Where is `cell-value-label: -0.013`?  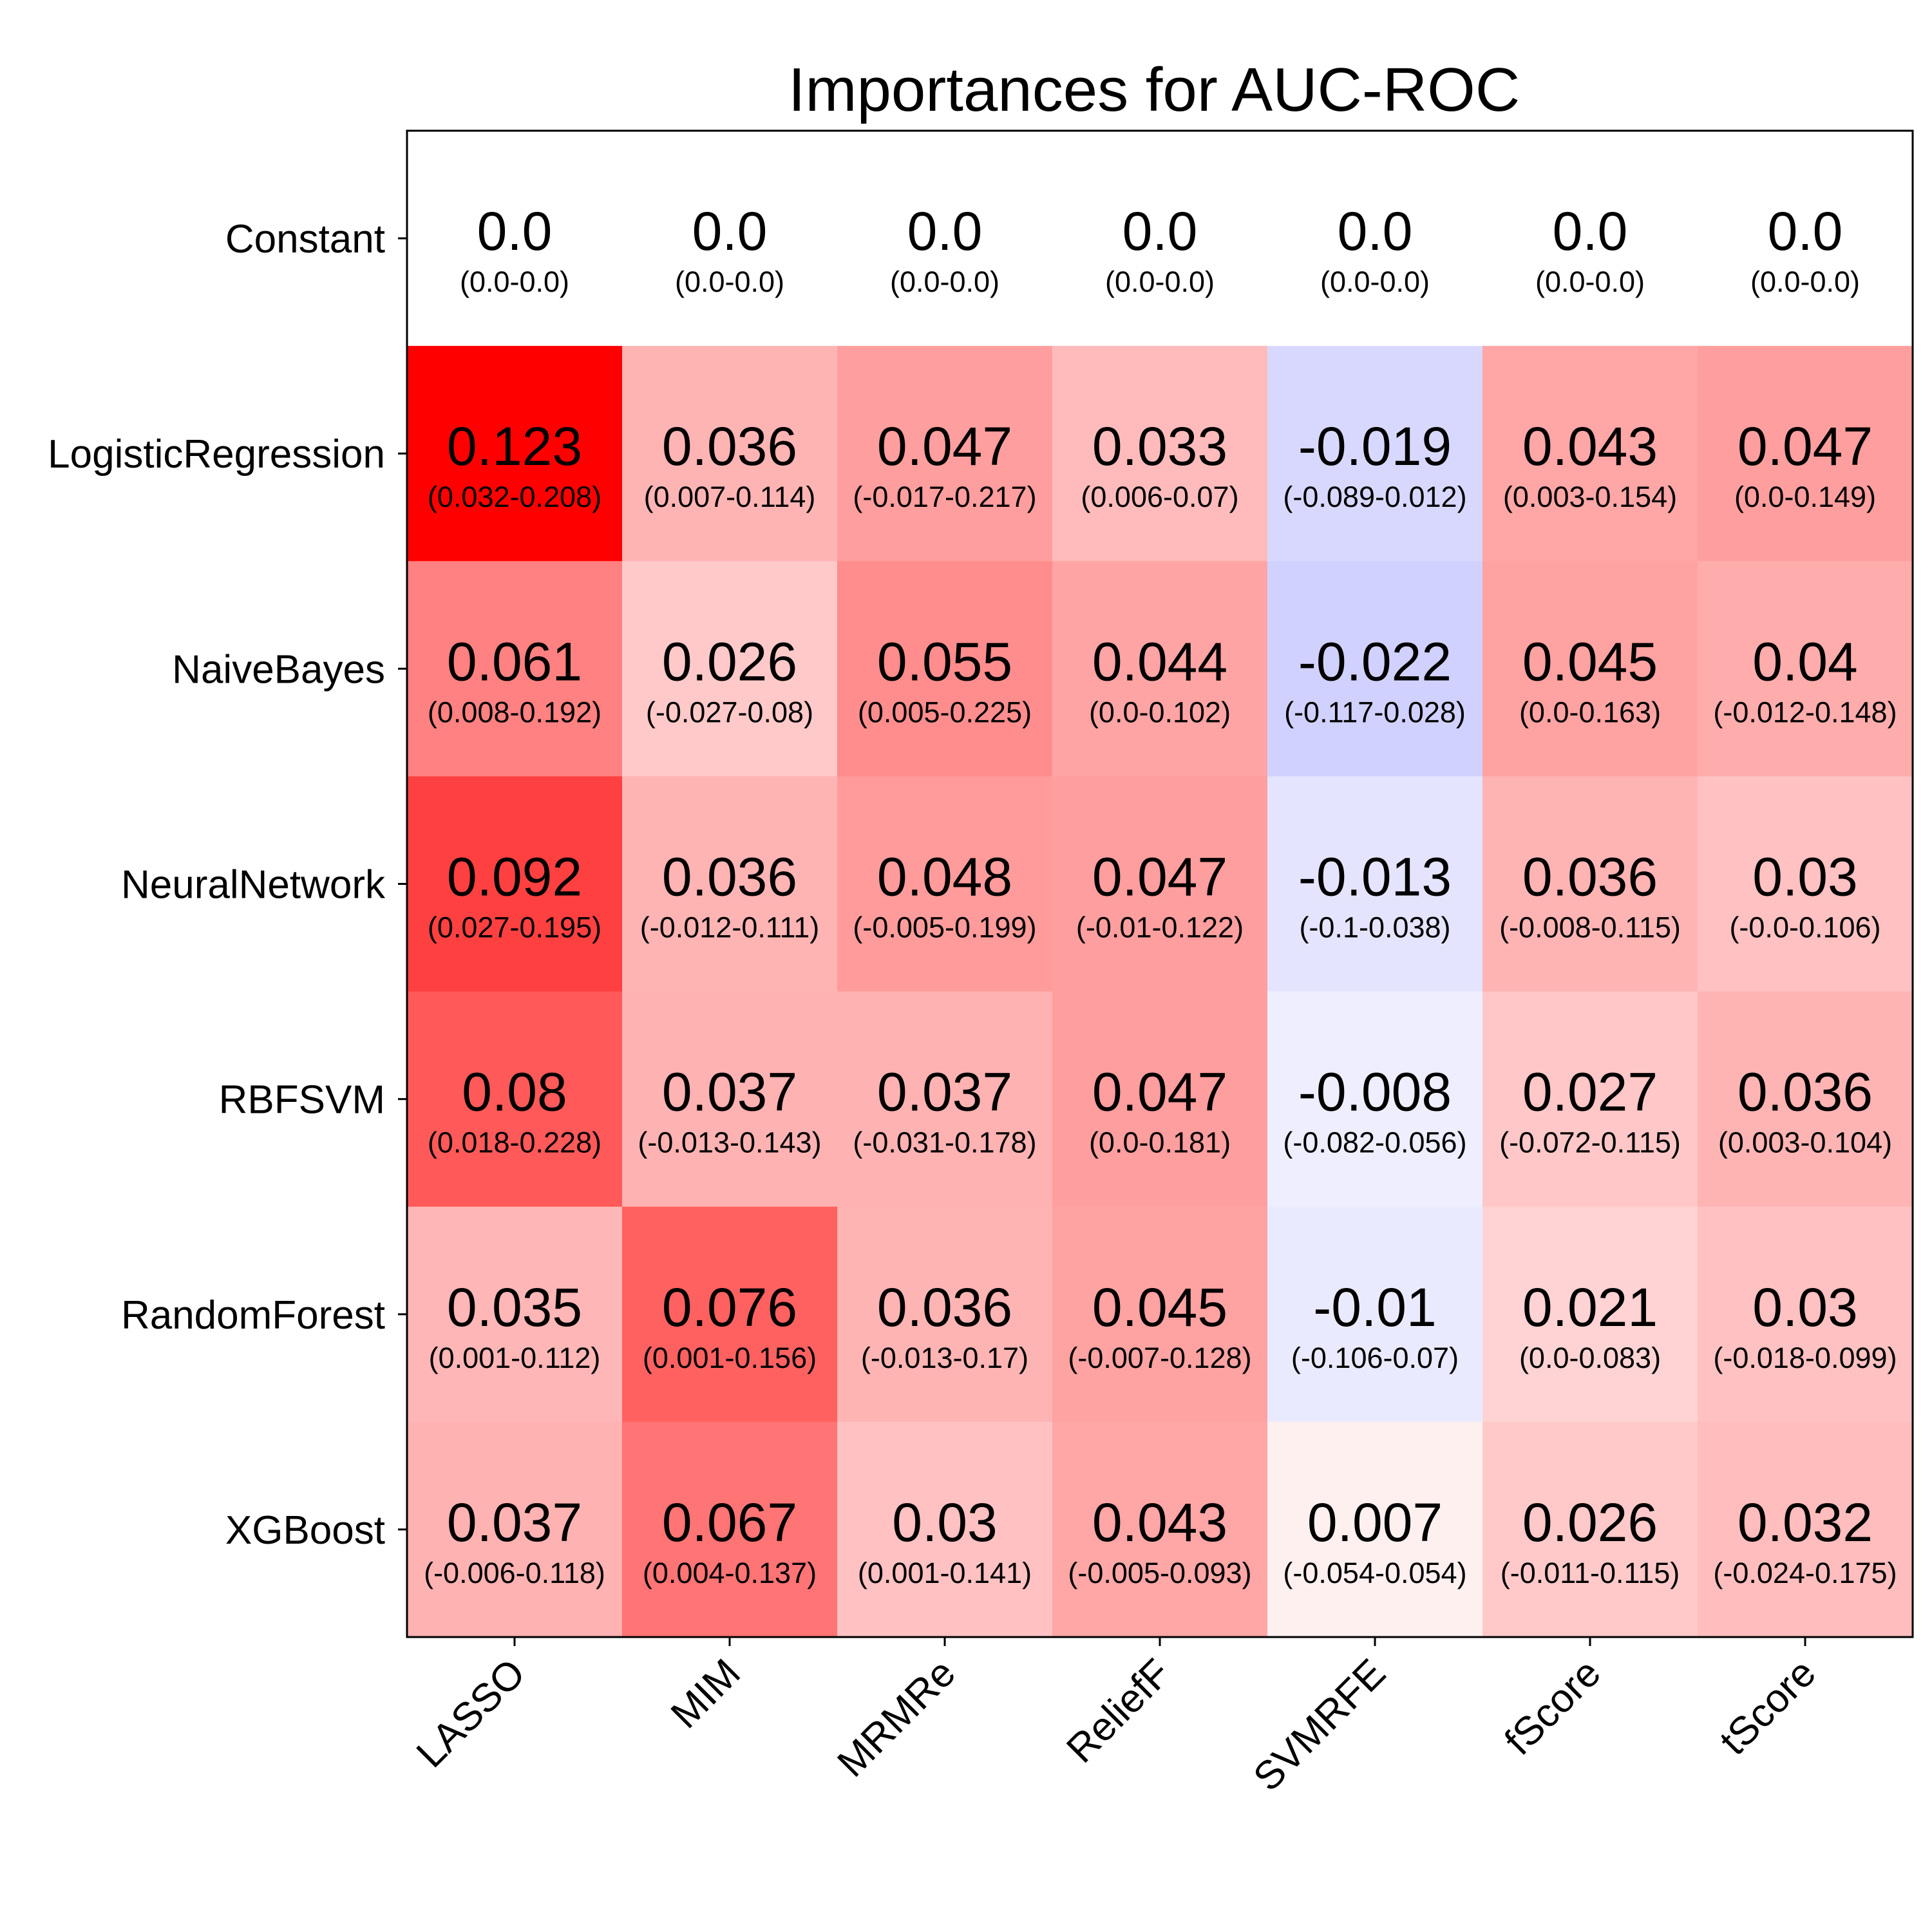 cell-value-label: -0.013 is located at coordinates (1375, 877).